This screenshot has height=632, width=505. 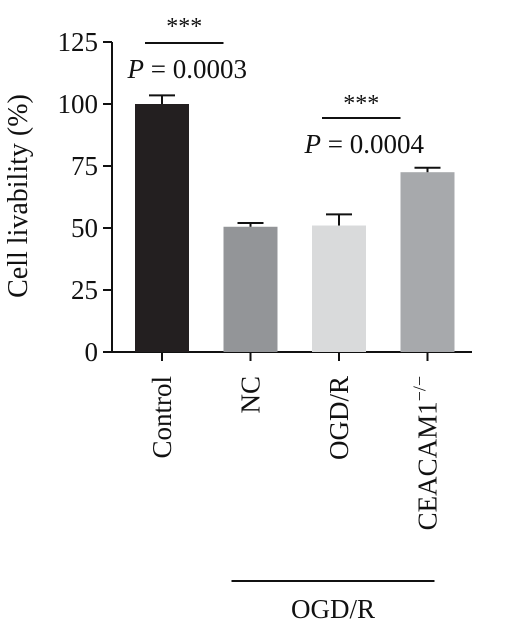 What do you see at coordinates (84, 228) in the screenshot?
I see `y-tick-label: 50` at bounding box center [84, 228].